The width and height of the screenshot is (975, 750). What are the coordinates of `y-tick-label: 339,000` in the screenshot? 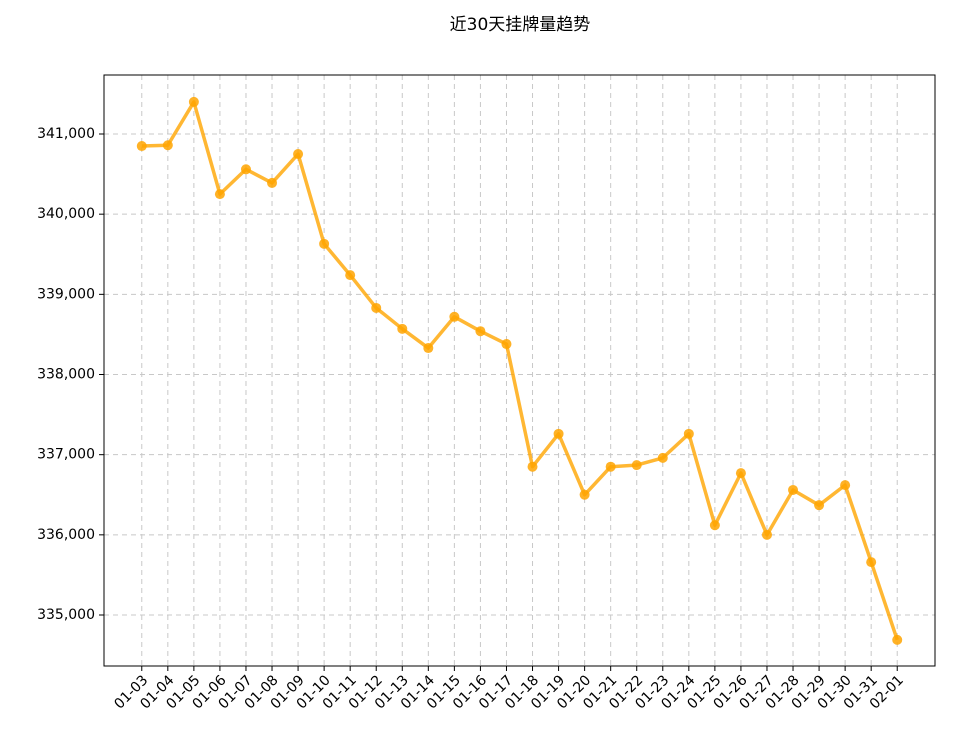 It's located at (66, 294).